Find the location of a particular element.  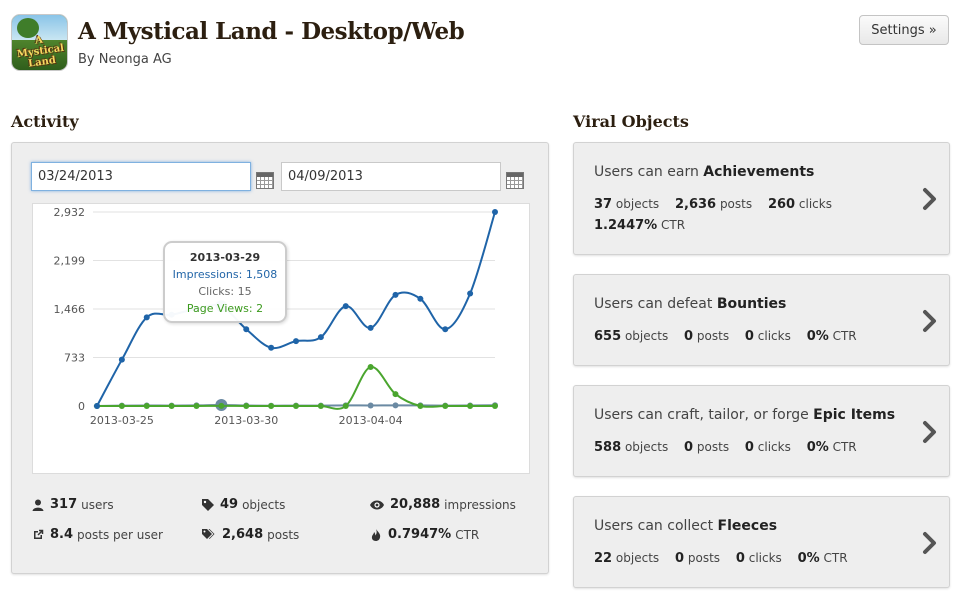

app-icon: A Mystical Land is located at coordinates (39, 42).